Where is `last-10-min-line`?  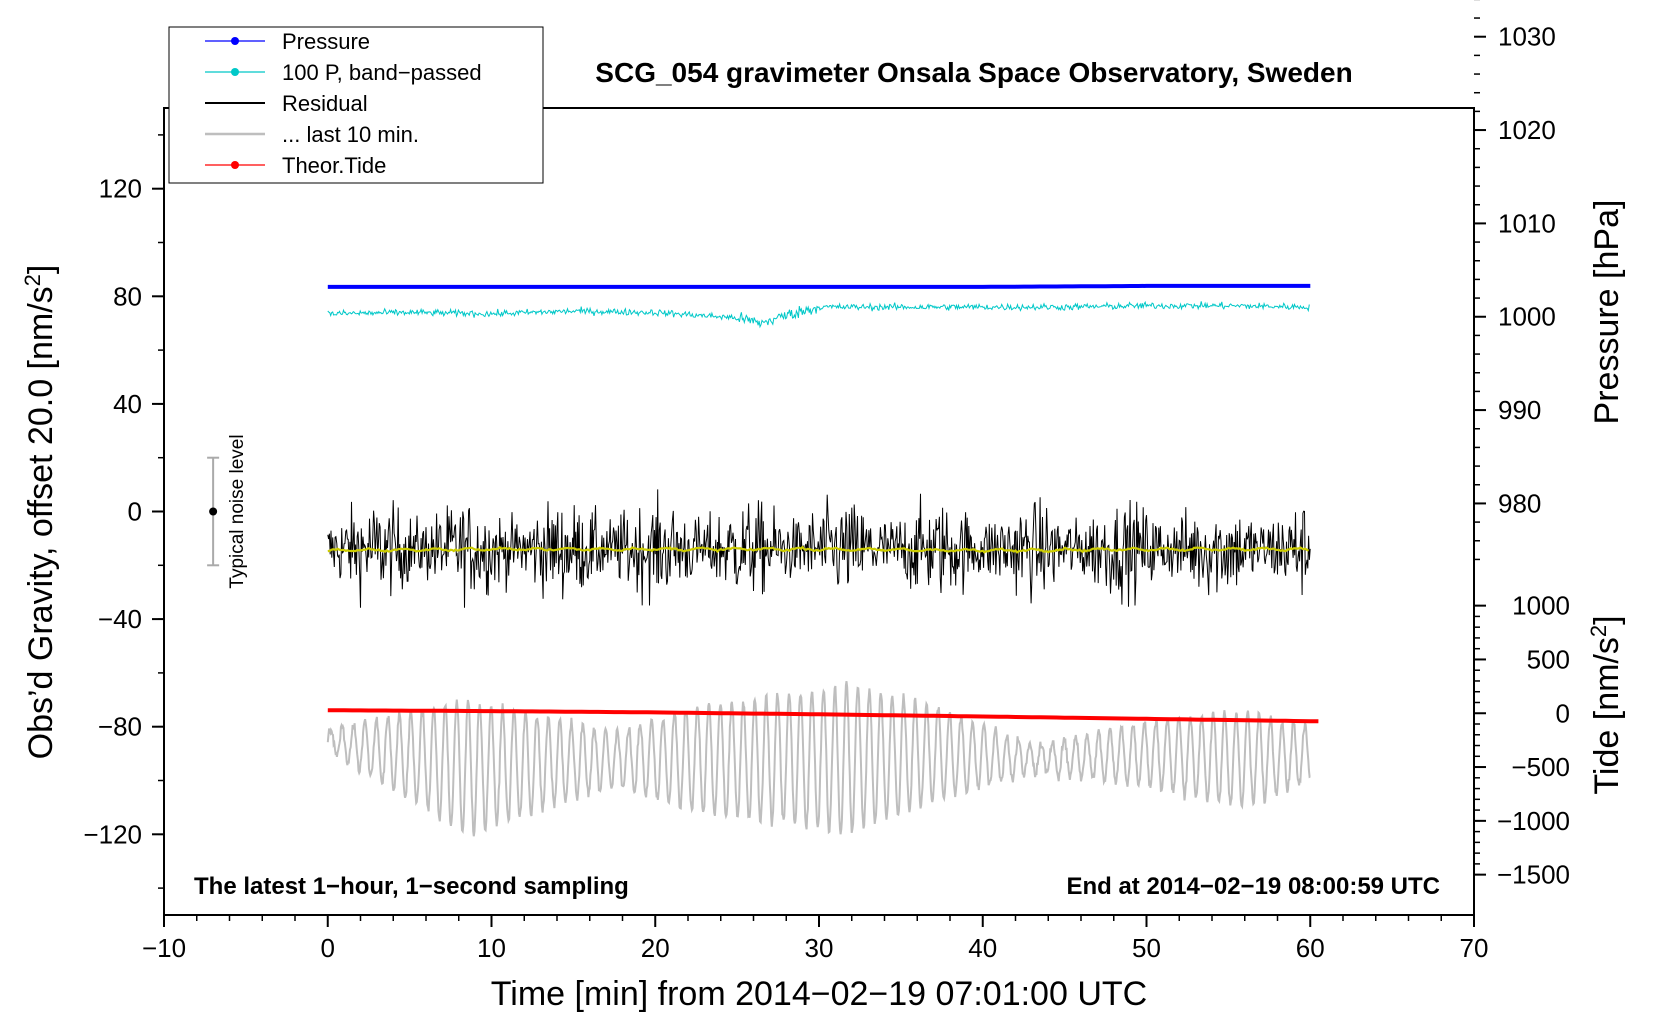 last-10-min-line is located at coordinates (818, 759).